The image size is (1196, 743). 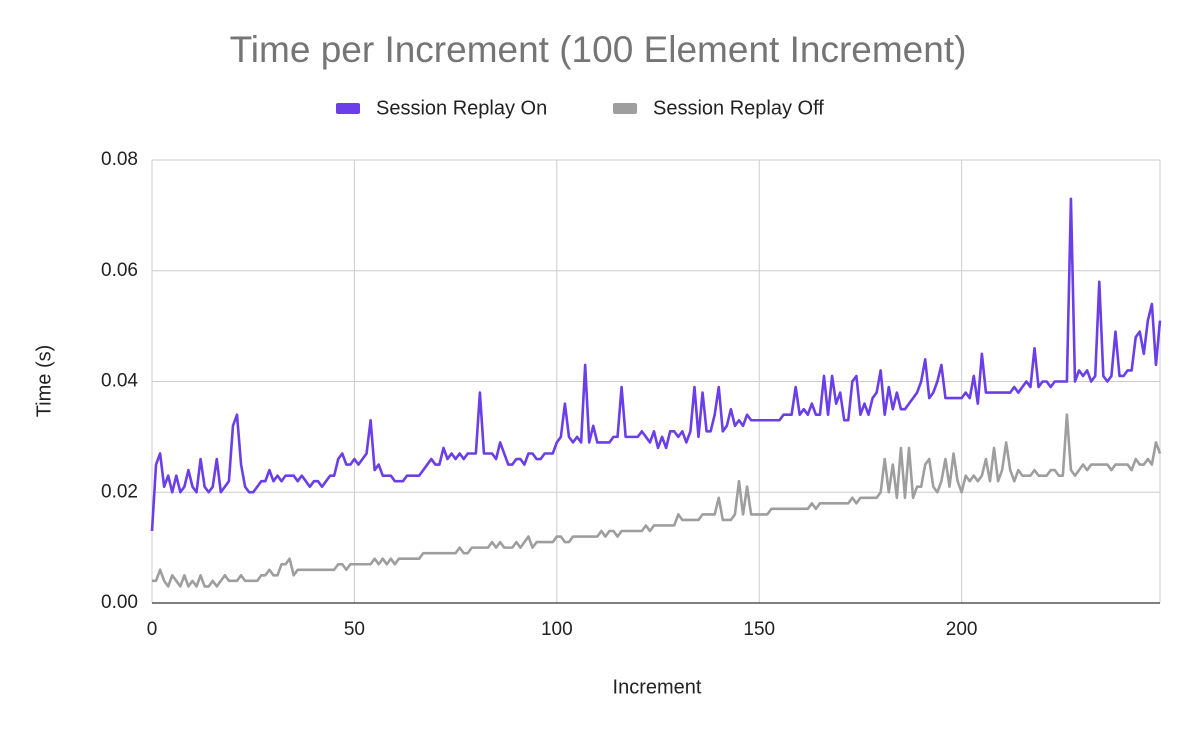 I want to click on x-axis-label: Increment, so click(x=657, y=687).